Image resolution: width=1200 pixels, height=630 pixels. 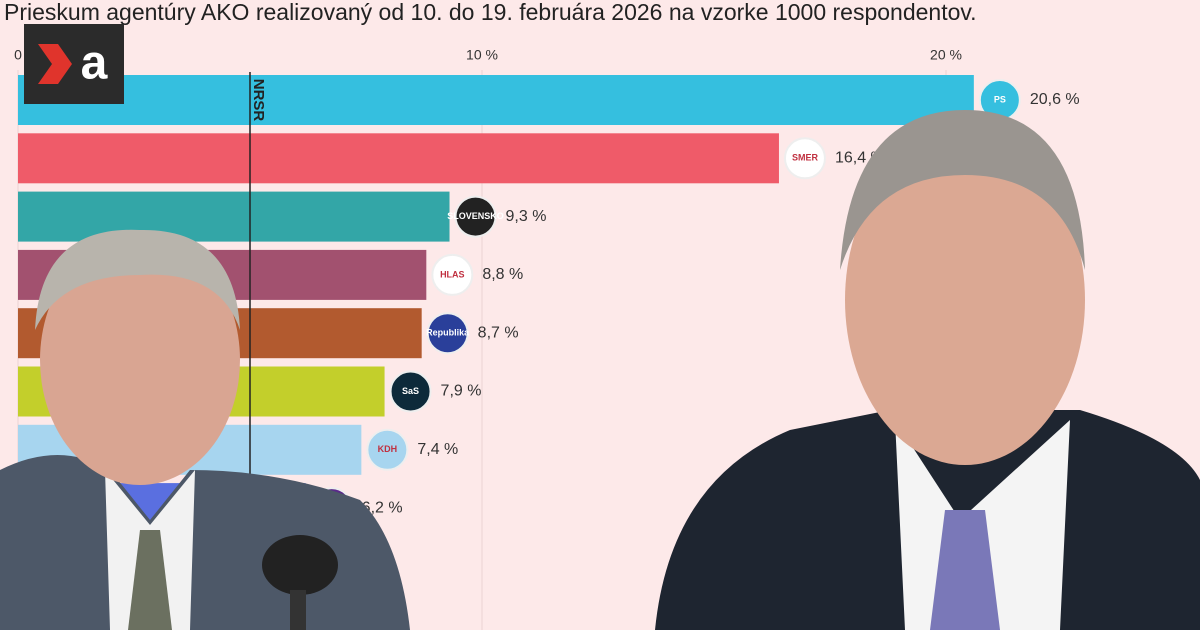 I want to click on party-logo-text: PS, so click(x=1000, y=99).